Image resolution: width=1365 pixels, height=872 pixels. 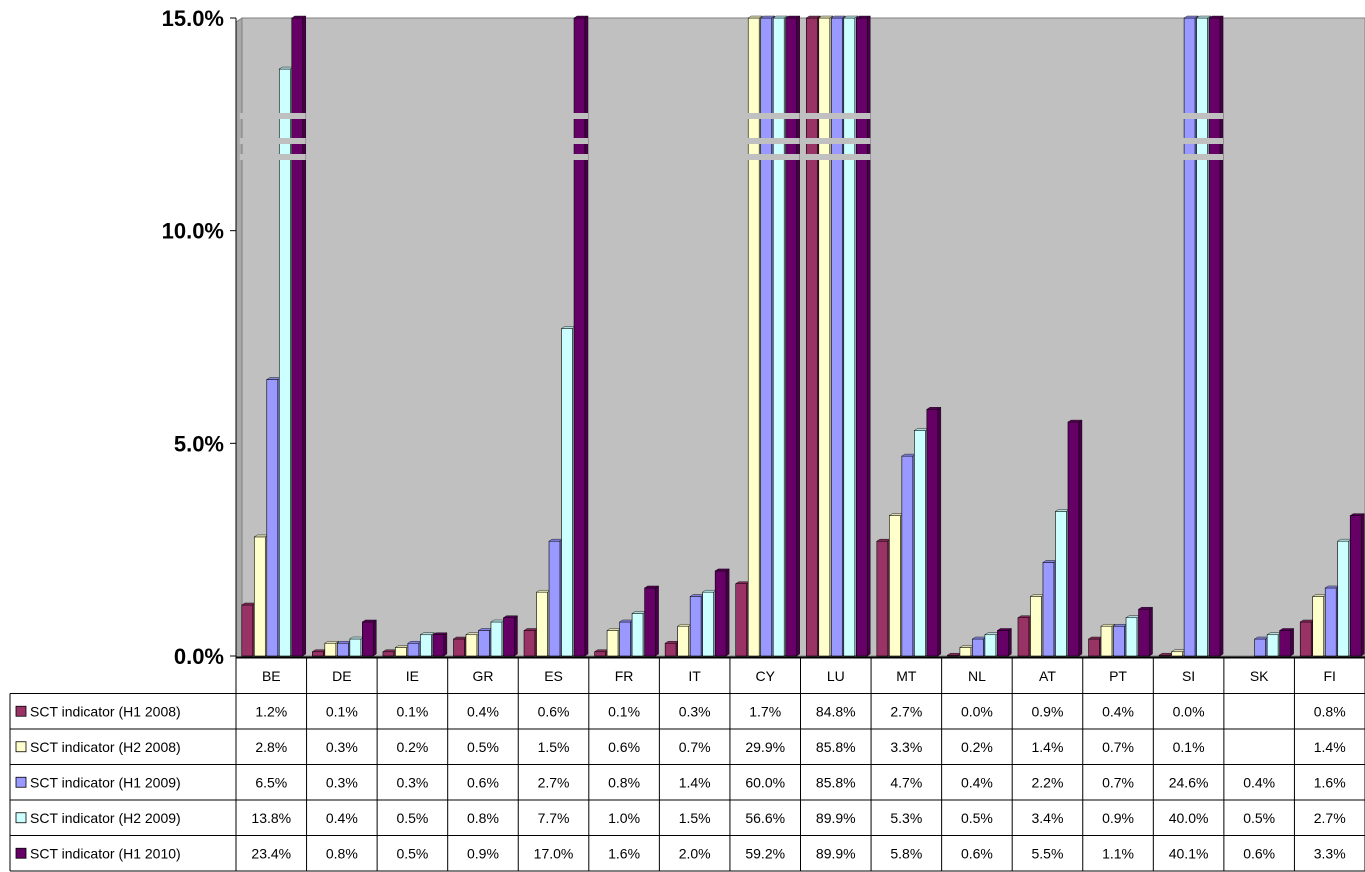 What do you see at coordinates (765, 747) in the screenshot?
I see `table-cell: 29.9%` at bounding box center [765, 747].